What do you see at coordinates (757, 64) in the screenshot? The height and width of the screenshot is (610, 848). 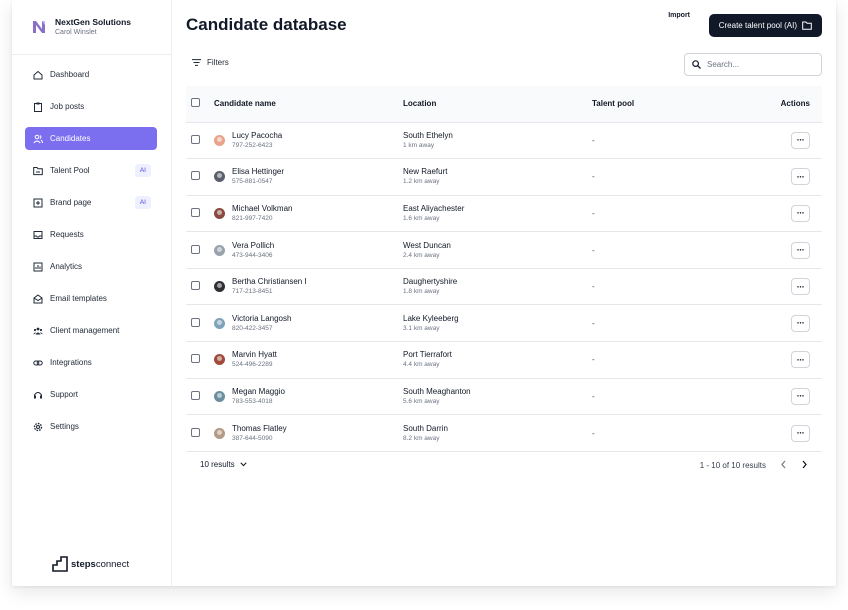 I see `search-input` at bounding box center [757, 64].